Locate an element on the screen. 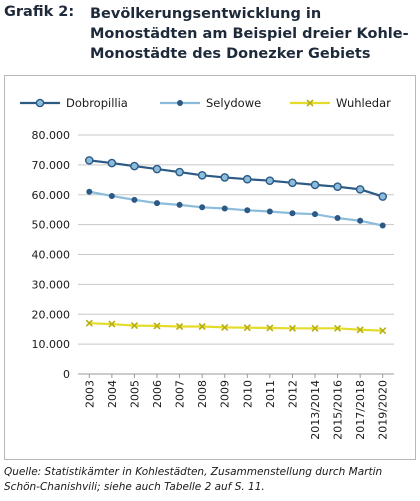 The height and width of the screenshot is (501, 420). y-tick-label: 40.000 is located at coordinates (51, 255).